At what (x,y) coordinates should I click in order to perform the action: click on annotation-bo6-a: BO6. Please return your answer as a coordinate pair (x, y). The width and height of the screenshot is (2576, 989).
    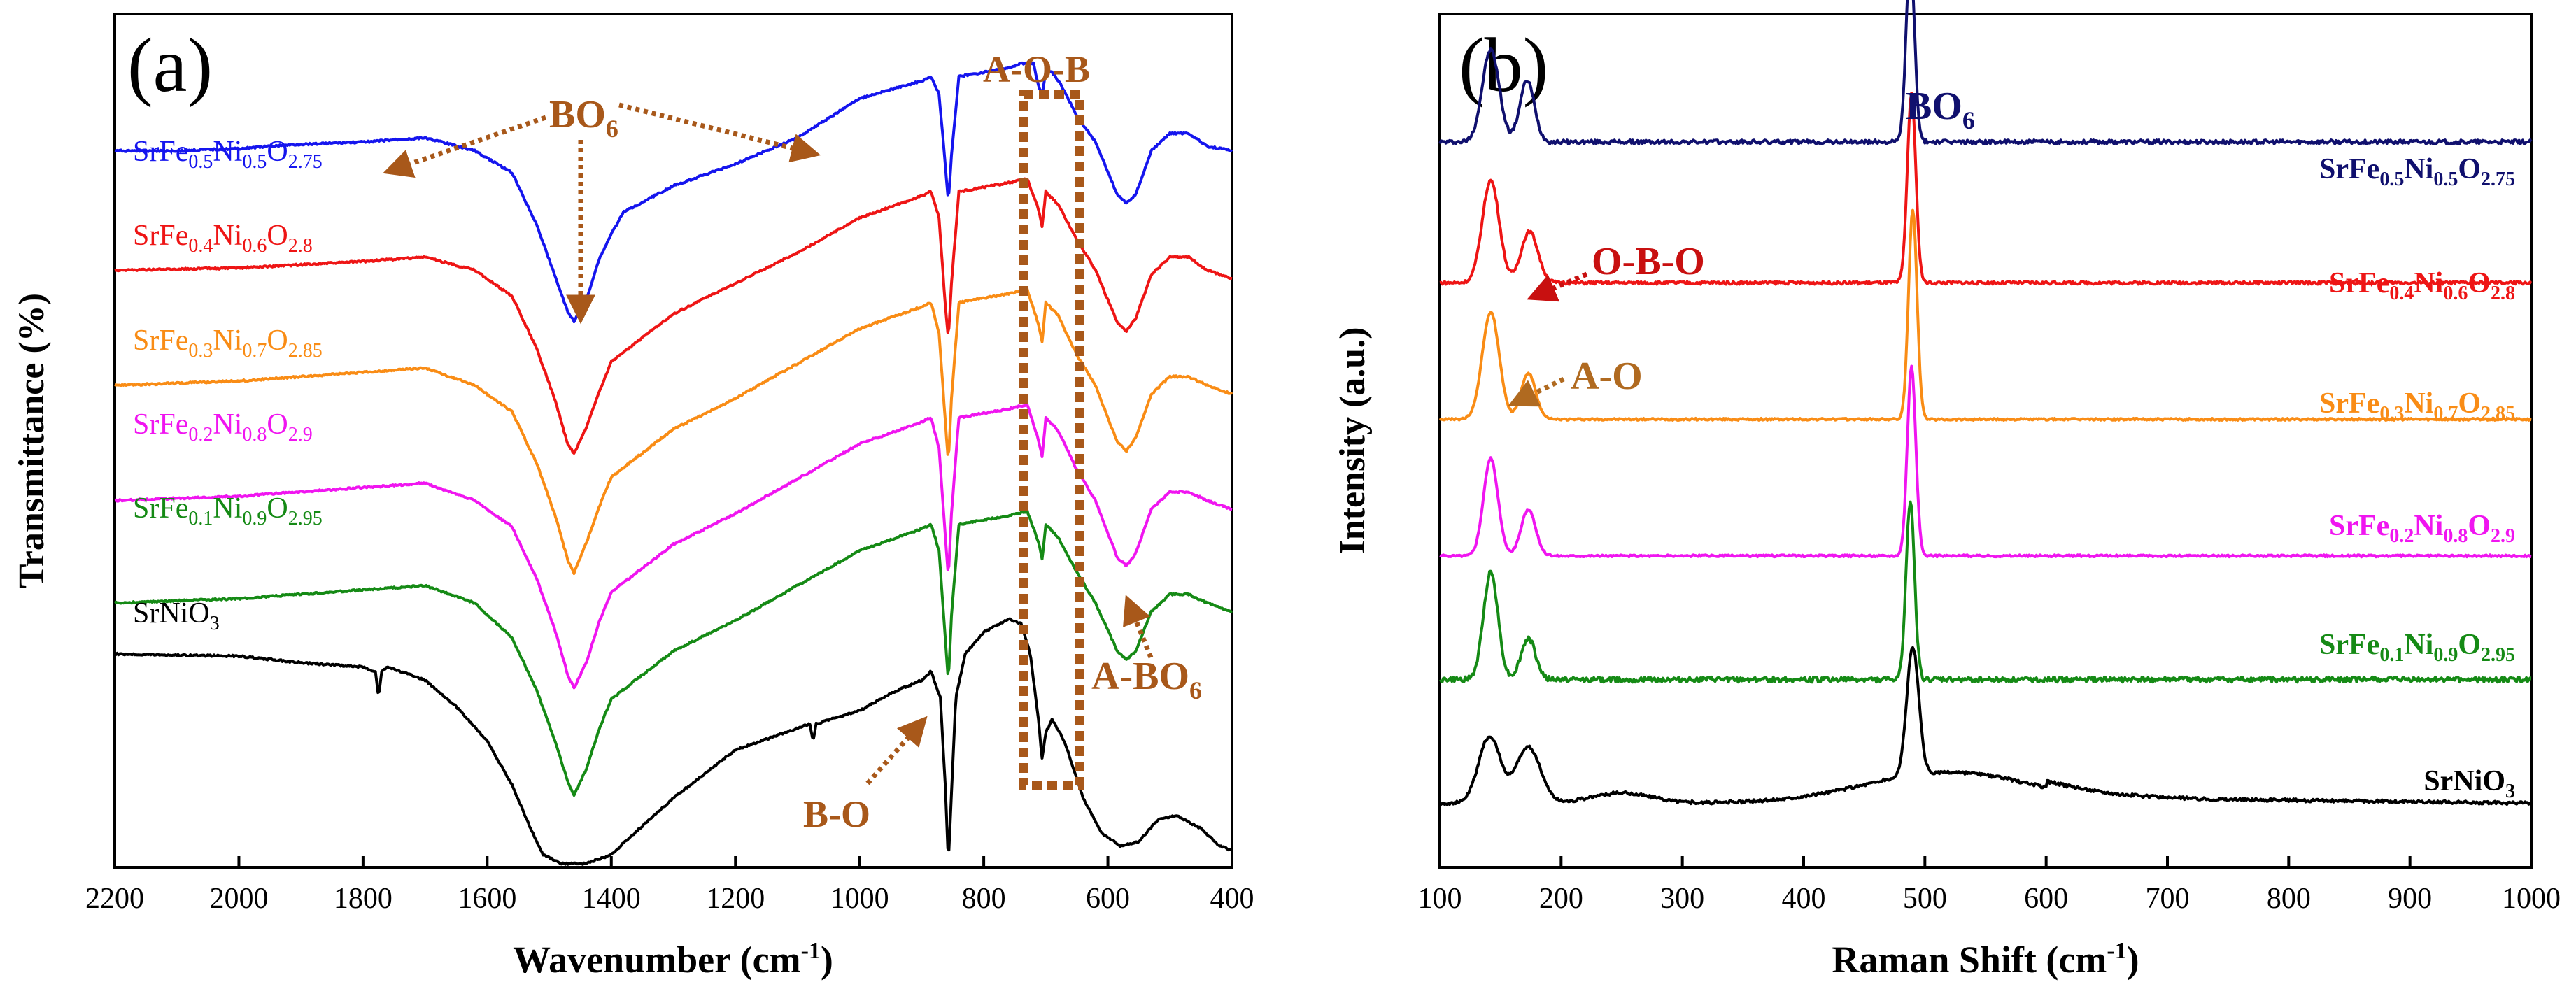
    Looking at the image, I should click on (583, 118).